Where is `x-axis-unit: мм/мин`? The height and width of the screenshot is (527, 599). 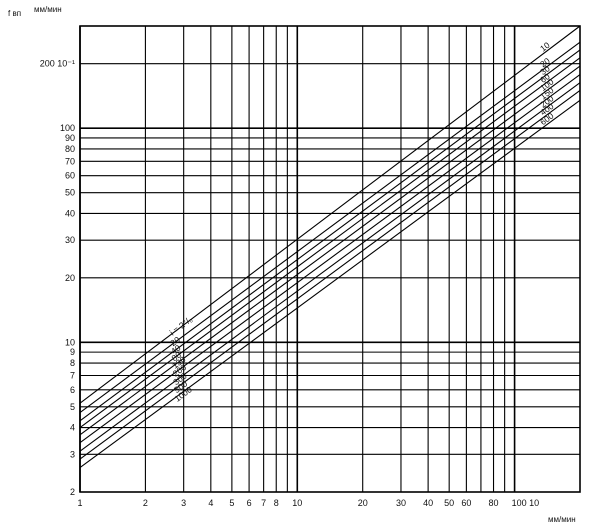
x-axis-unit: мм/мин is located at coordinates (562, 519).